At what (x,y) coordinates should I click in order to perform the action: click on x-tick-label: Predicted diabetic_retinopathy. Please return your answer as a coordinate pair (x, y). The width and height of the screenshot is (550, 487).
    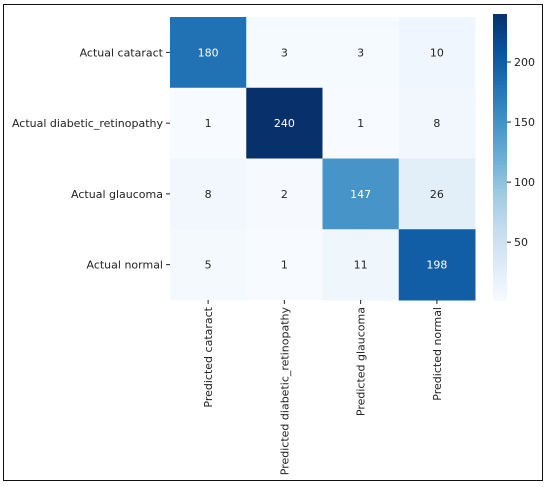
    Looking at the image, I should click on (284, 391).